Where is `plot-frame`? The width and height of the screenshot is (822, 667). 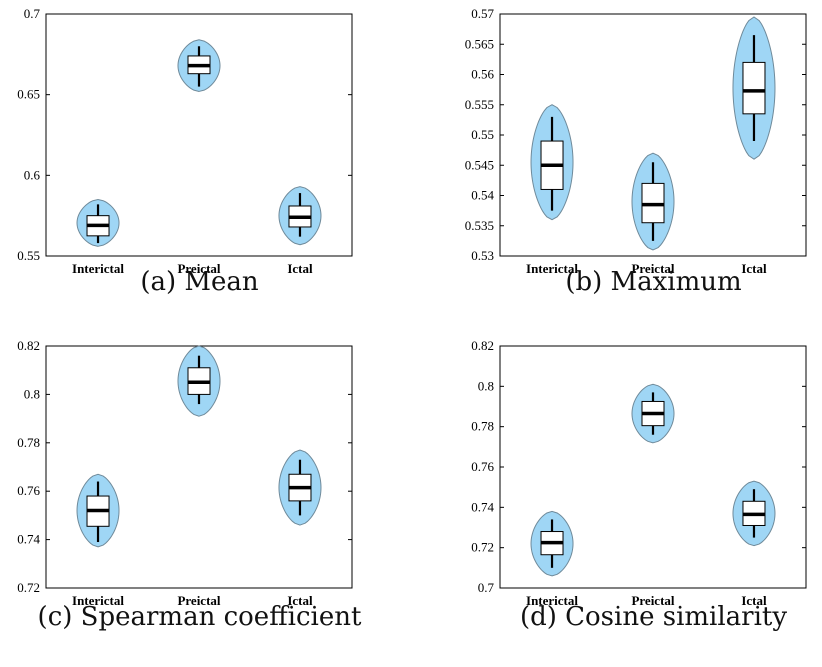
plot-frame is located at coordinates (199, 135).